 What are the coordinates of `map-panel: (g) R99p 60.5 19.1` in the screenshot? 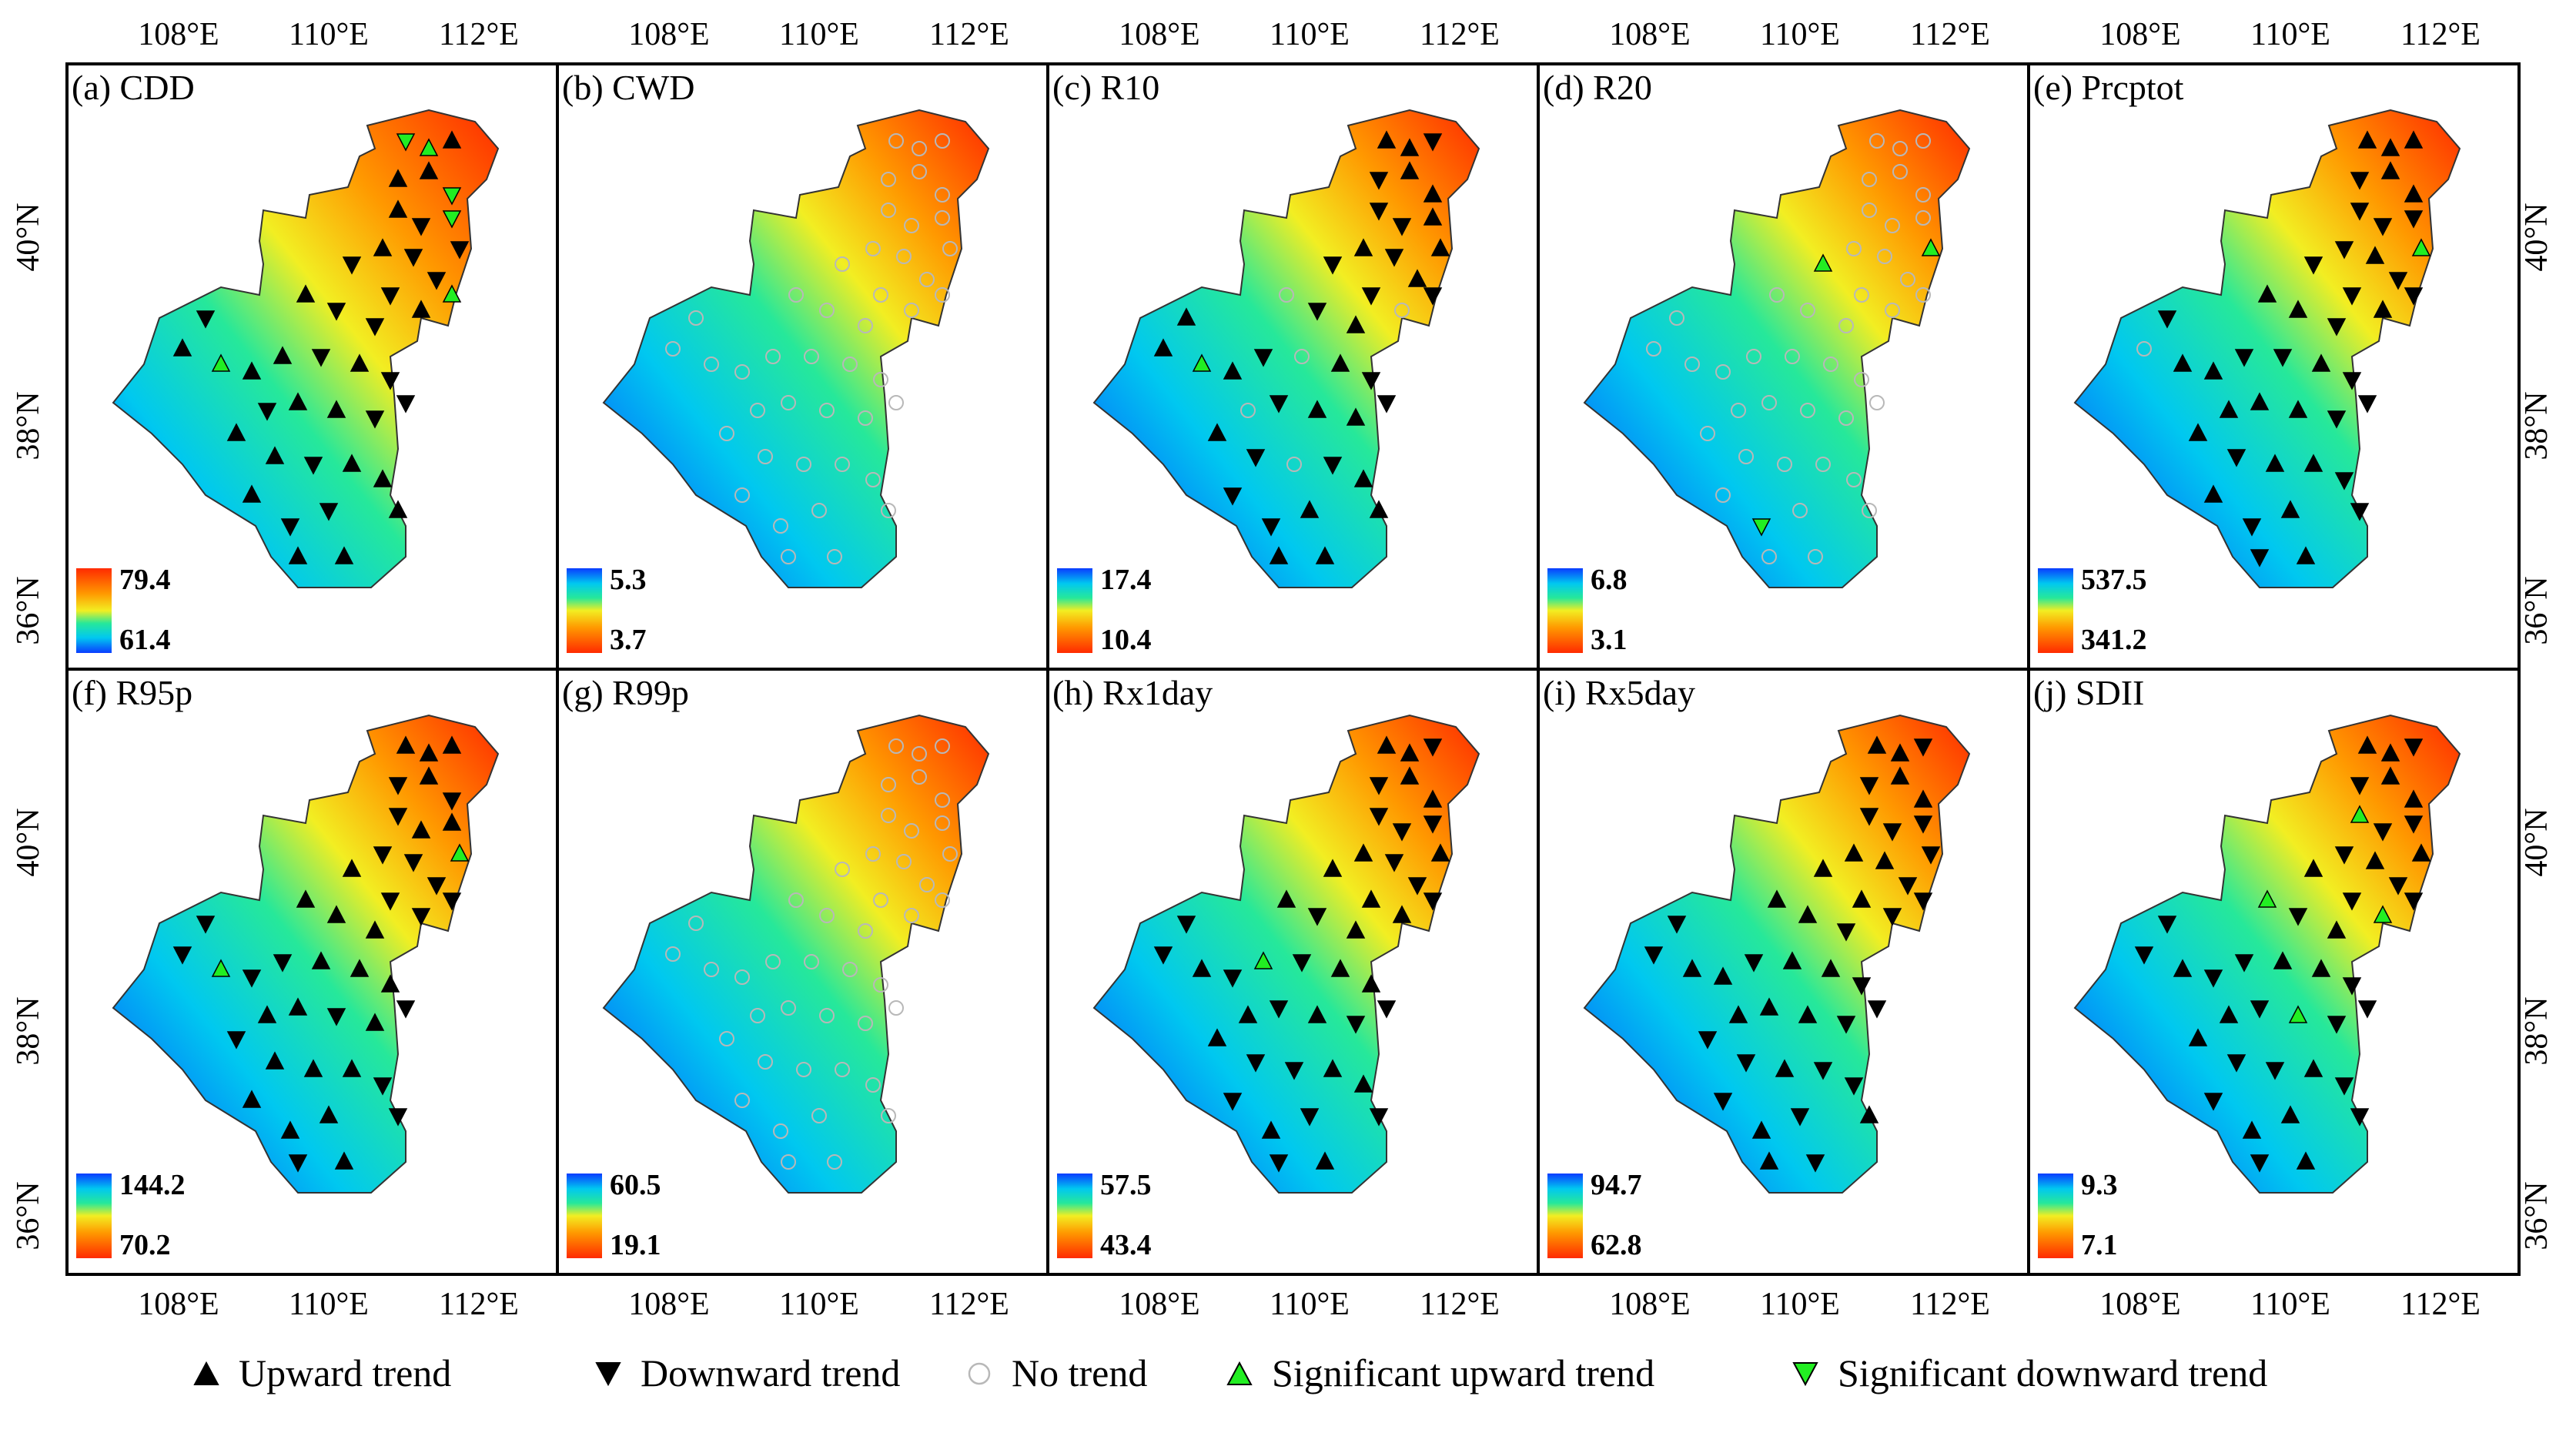 It's located at (803, 972).